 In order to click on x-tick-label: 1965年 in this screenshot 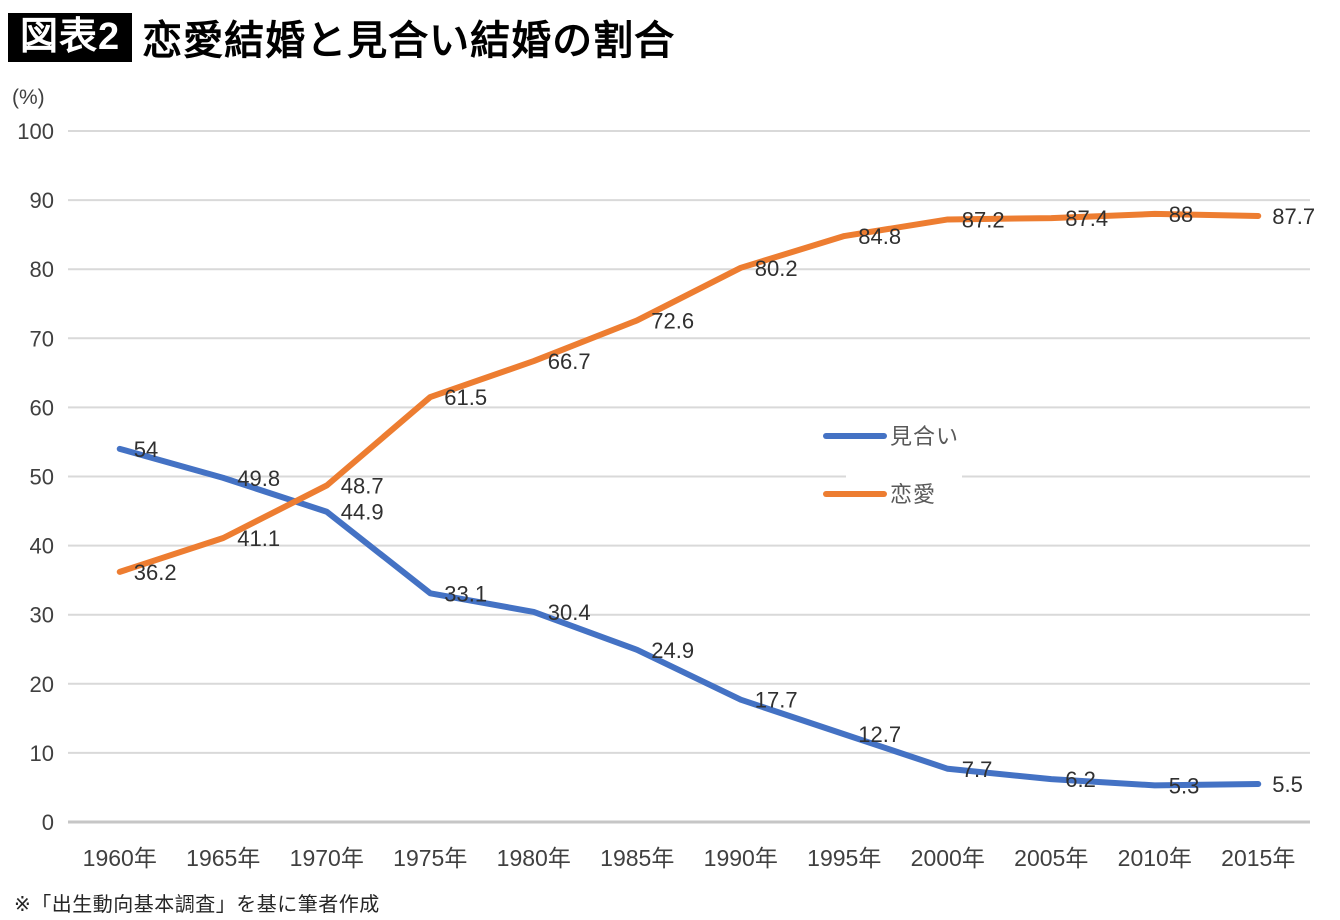, I will do `click(223, 858)`.